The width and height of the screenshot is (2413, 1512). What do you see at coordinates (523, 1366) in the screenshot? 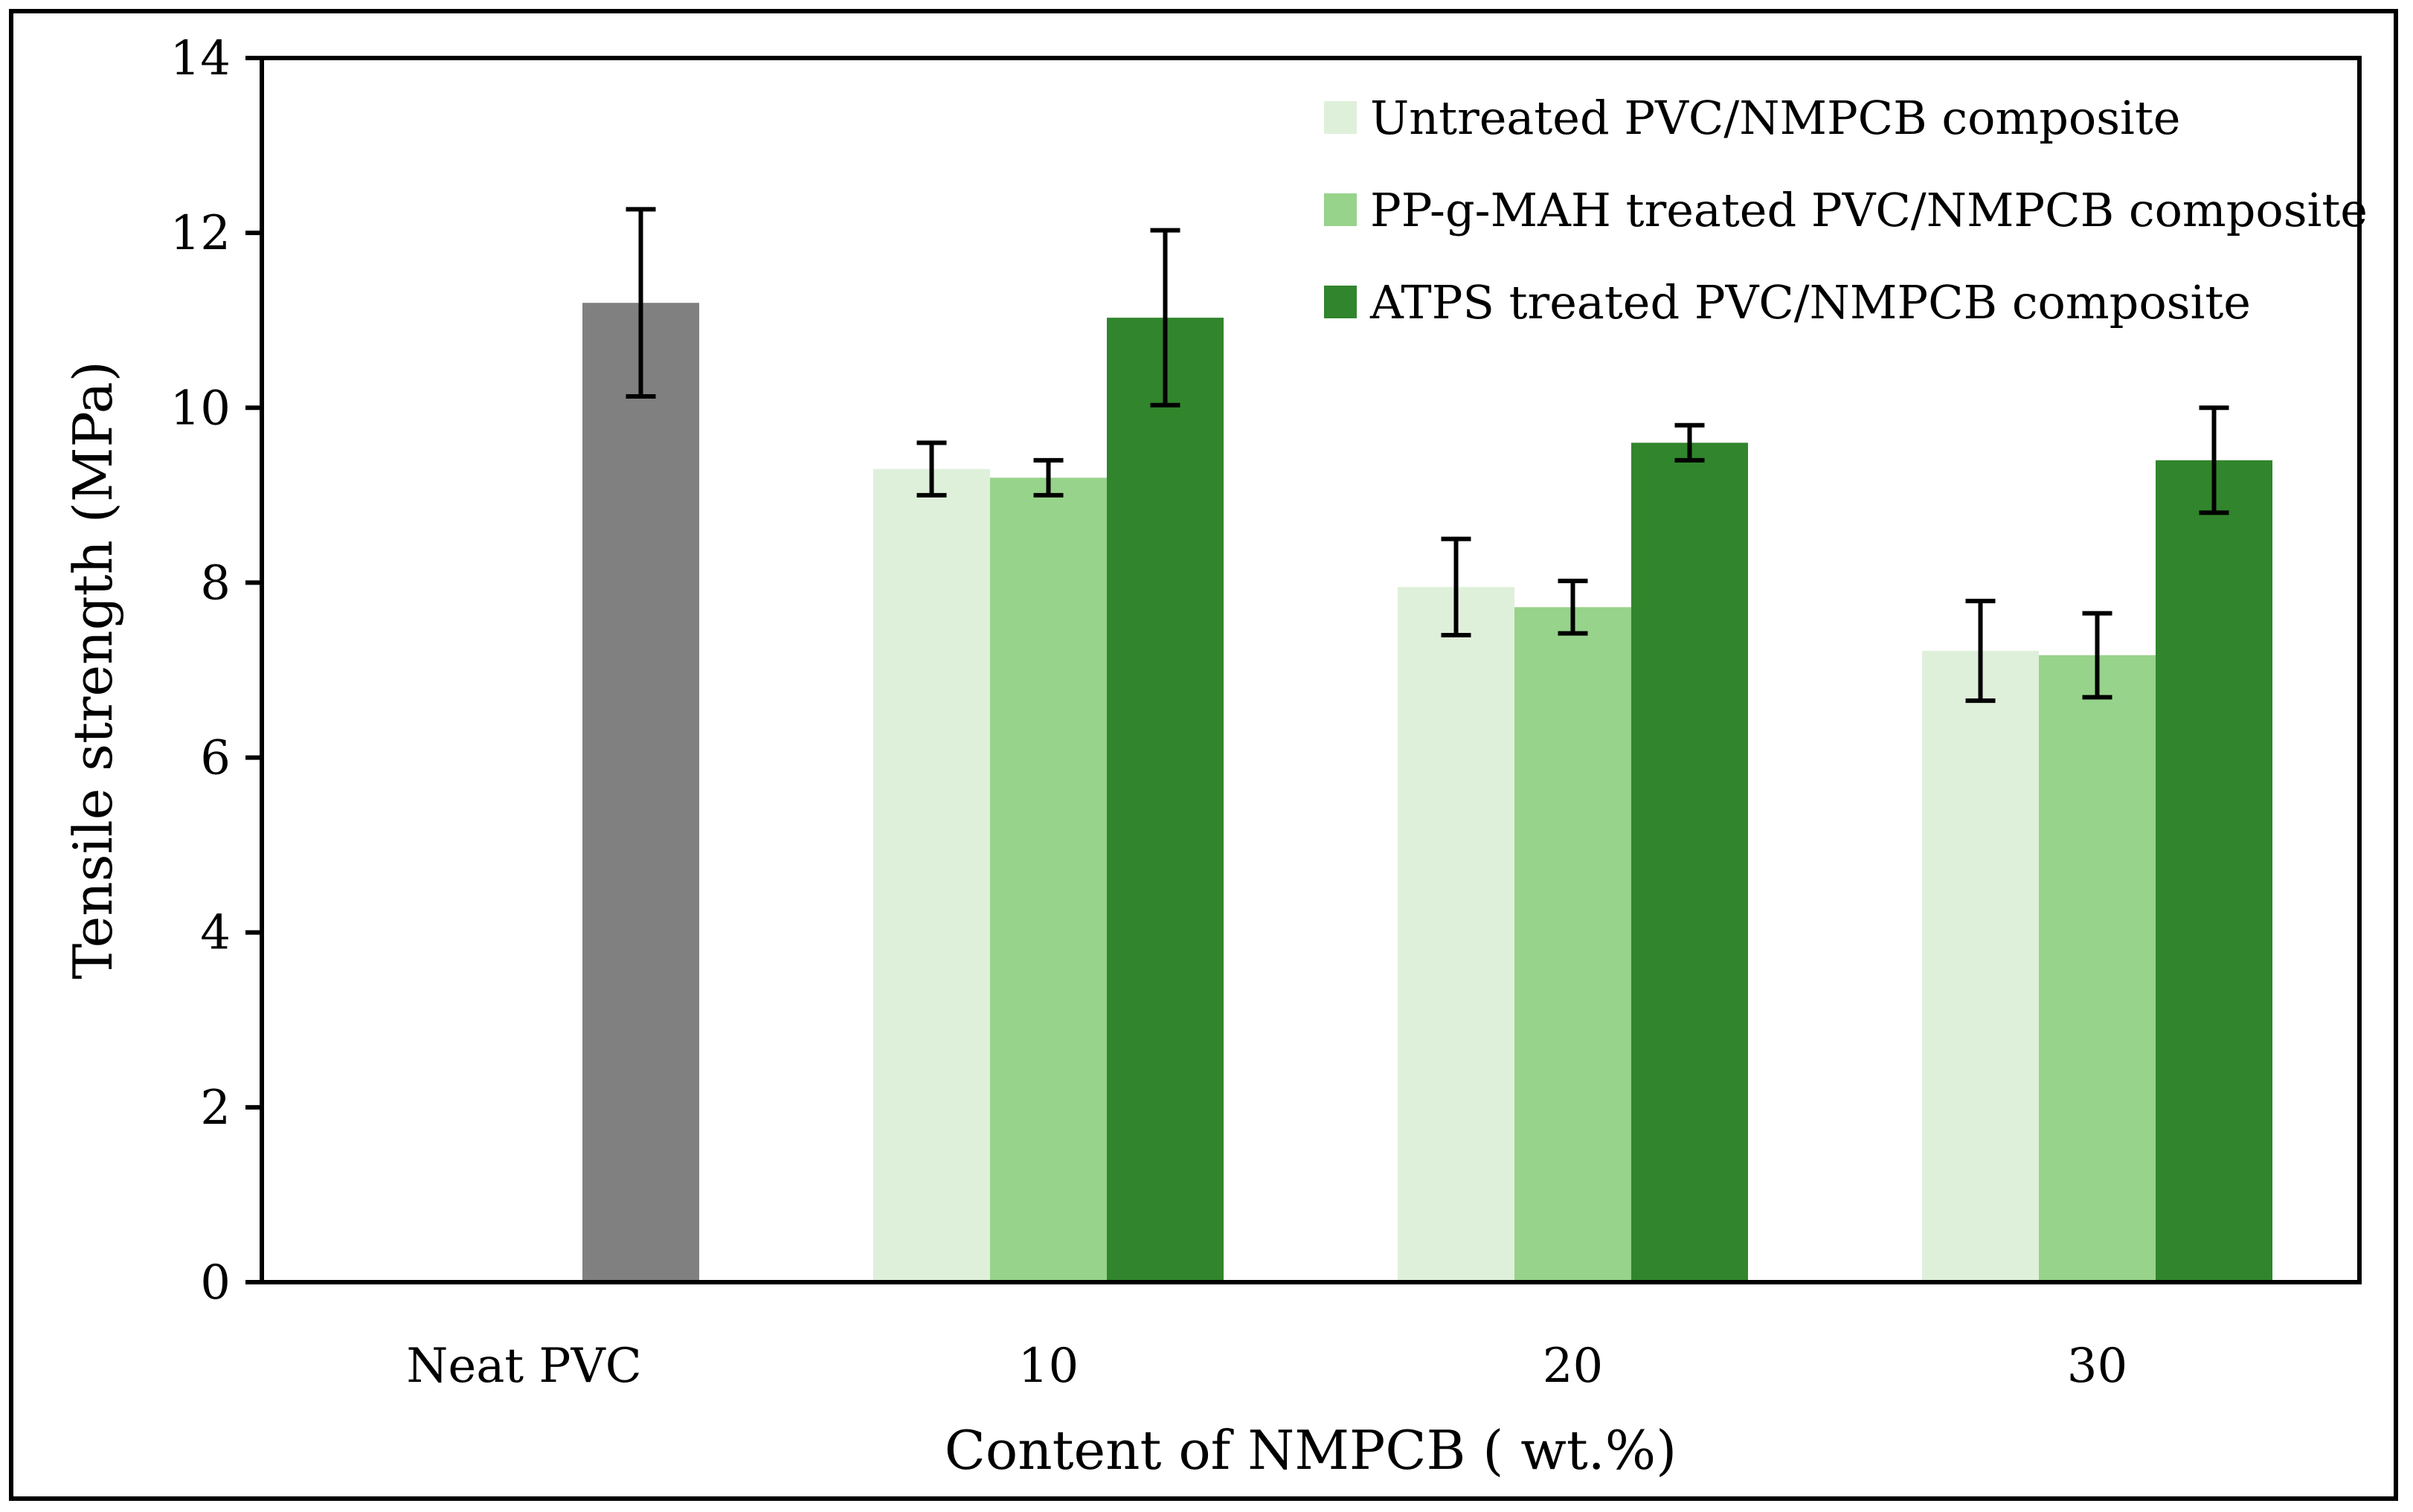
I see `x-category-label: Neat PVC` at bounding box center [523, 1366].